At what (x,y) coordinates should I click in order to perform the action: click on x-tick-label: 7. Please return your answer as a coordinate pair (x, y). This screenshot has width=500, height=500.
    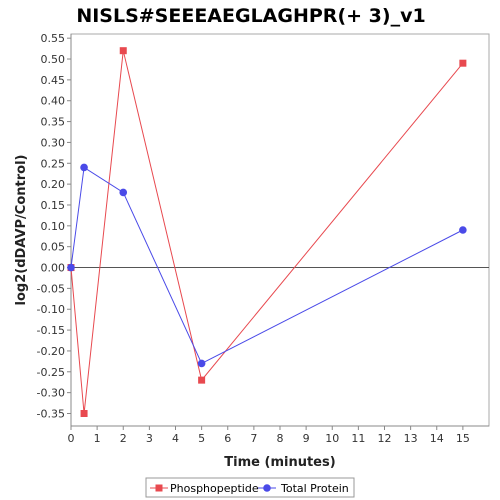
    Looking at the image, I should click on (253, 438).